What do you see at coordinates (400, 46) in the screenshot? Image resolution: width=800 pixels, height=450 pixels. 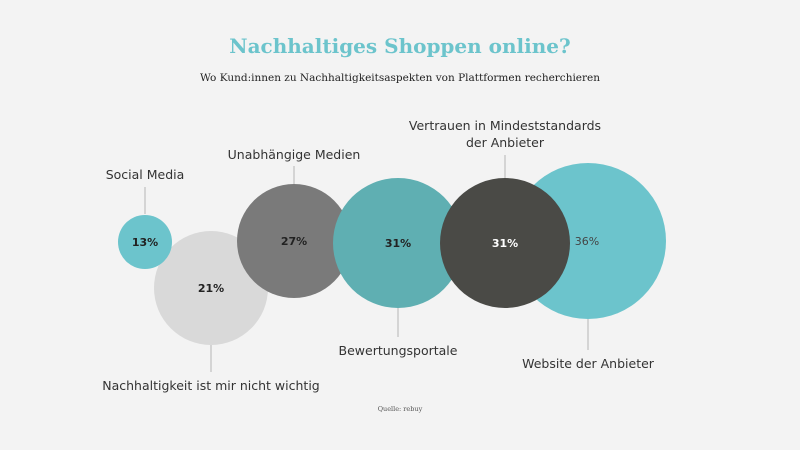 I see `chart-title: Nachhaltiges Shoppen online?` at bounding box center [400, 46].